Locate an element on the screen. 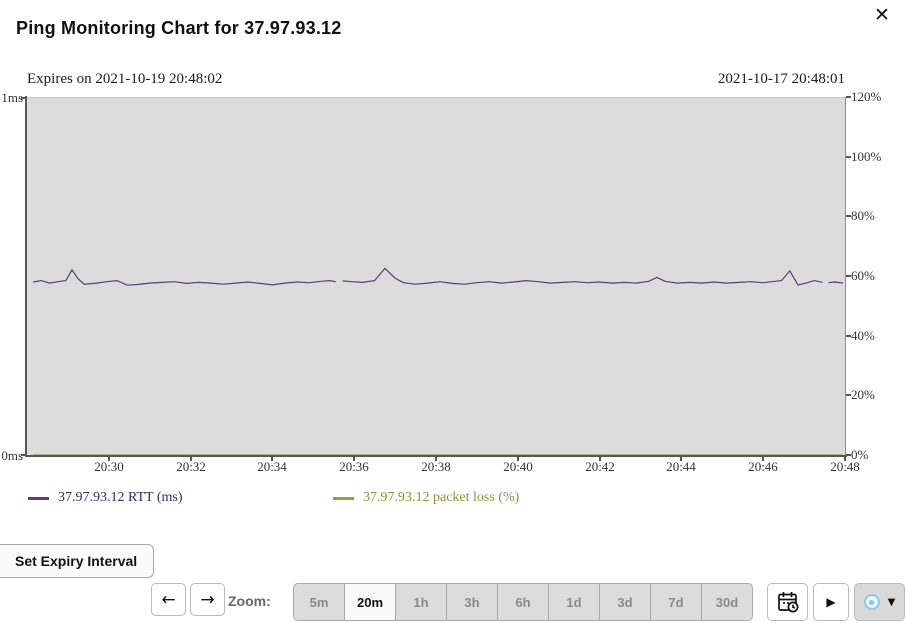 This screenshot has height=623, width=906. zoom-preset-1d: 1d is located at coordinates (574, 602).